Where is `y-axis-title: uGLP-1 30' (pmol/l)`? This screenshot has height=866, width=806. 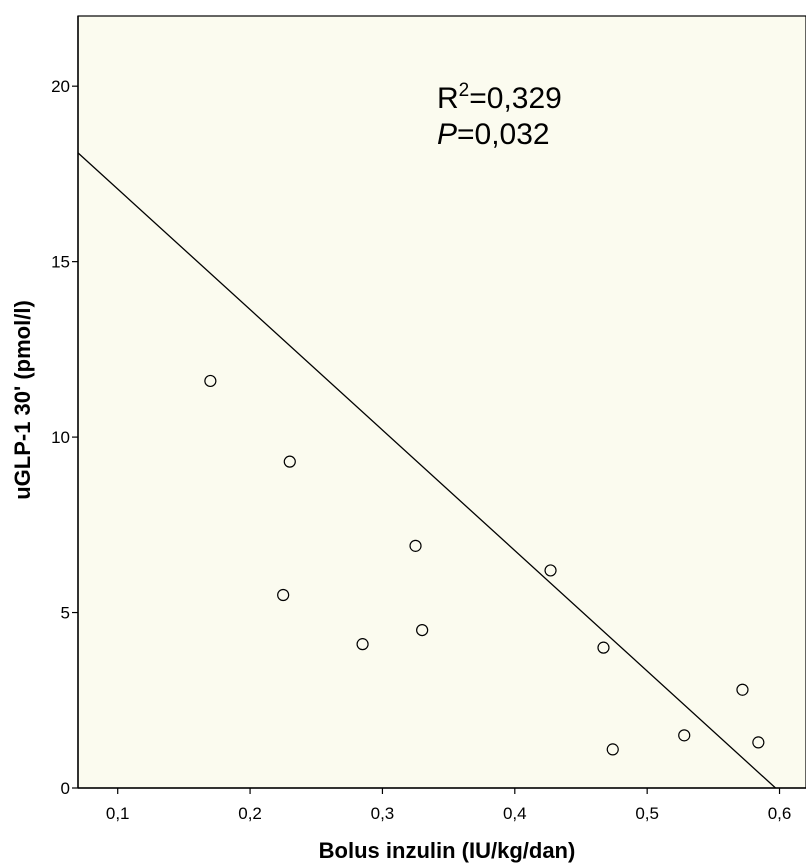
y-axis-title: uGLP-1 30' (pmol/l) is located at coordinates (22, 400).